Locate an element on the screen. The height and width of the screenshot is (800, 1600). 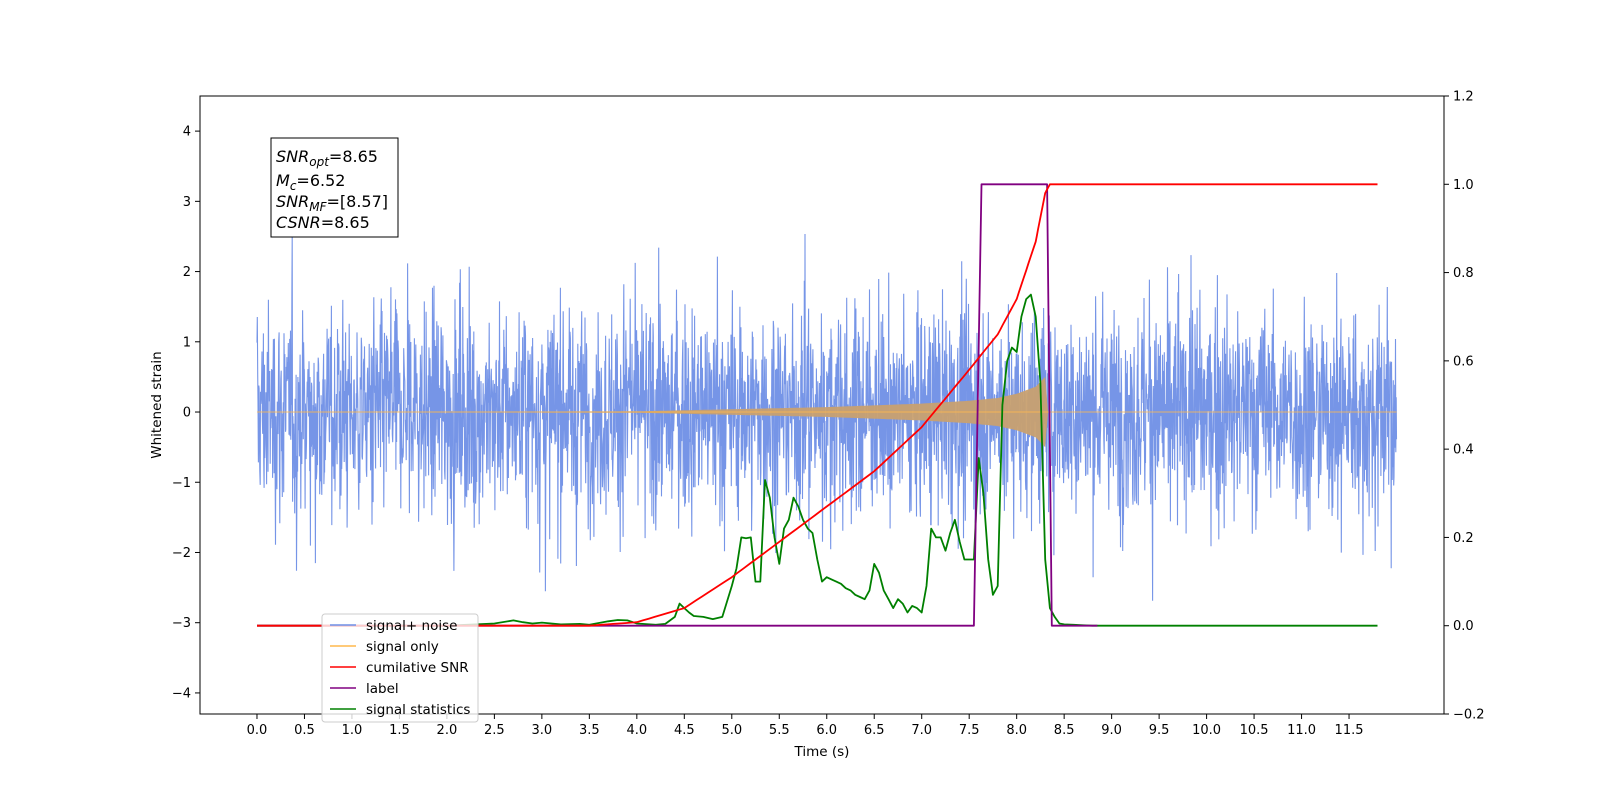
x-tick-label: 10.5 is located at coordinates (1254, 730).